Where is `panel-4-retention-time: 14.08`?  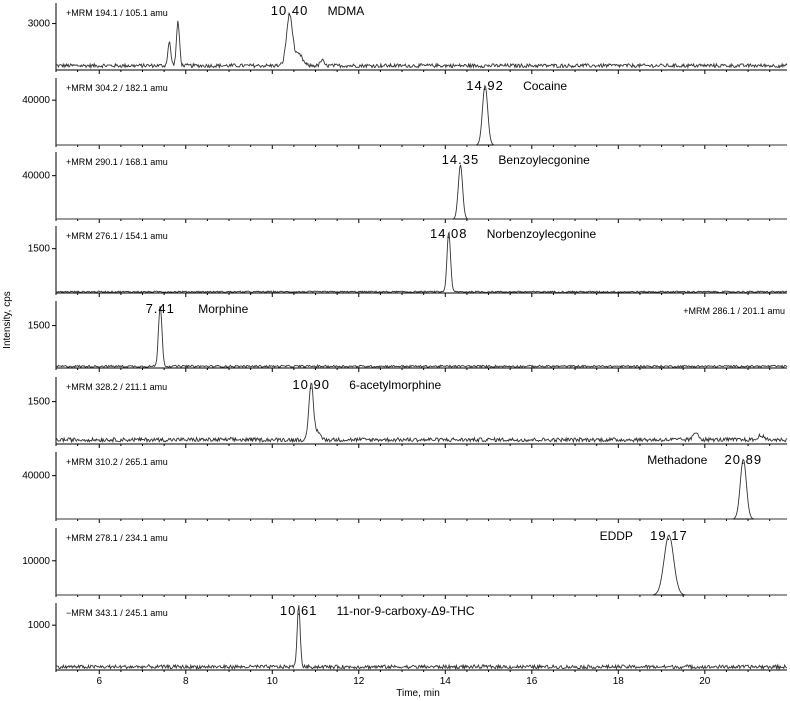
panel-4-retention-time: 14.08 is located at coordinates (449, 233).